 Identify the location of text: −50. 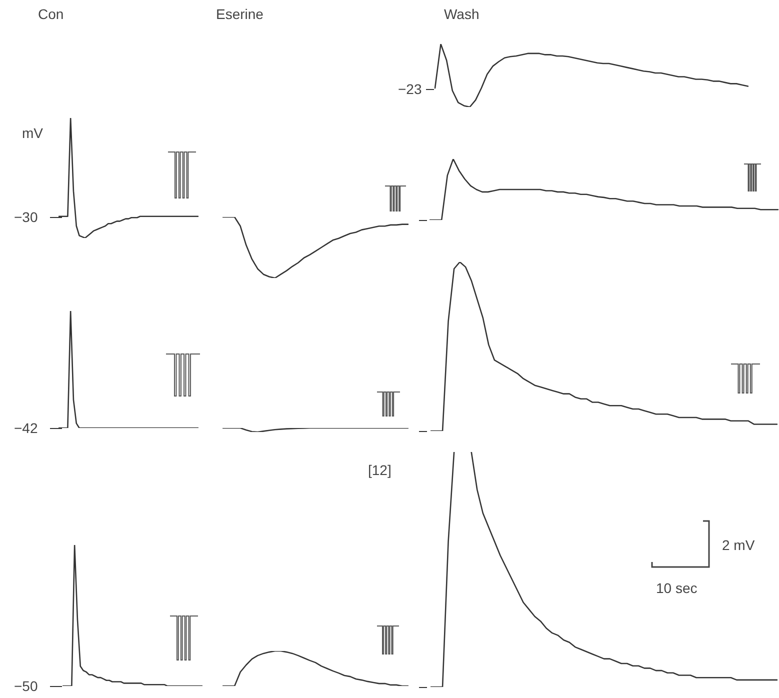
(26, 686).